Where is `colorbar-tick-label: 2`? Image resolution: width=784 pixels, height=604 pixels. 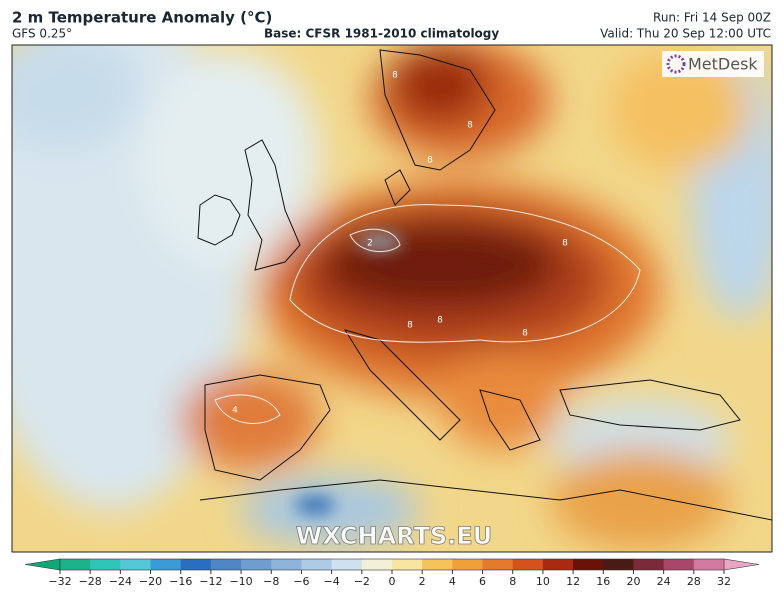 colorbar-tick-label: 2 is located at coordinates (422, 581).